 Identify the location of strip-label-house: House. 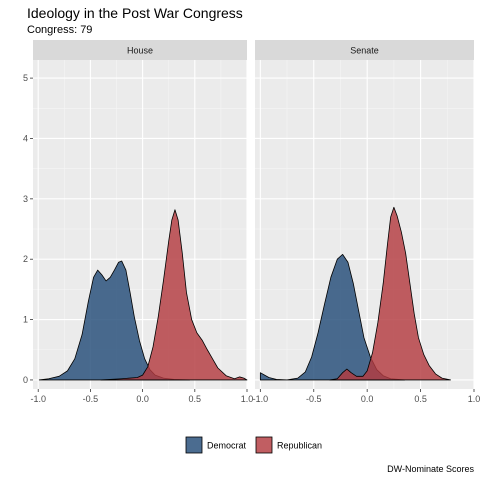
(140, 51).